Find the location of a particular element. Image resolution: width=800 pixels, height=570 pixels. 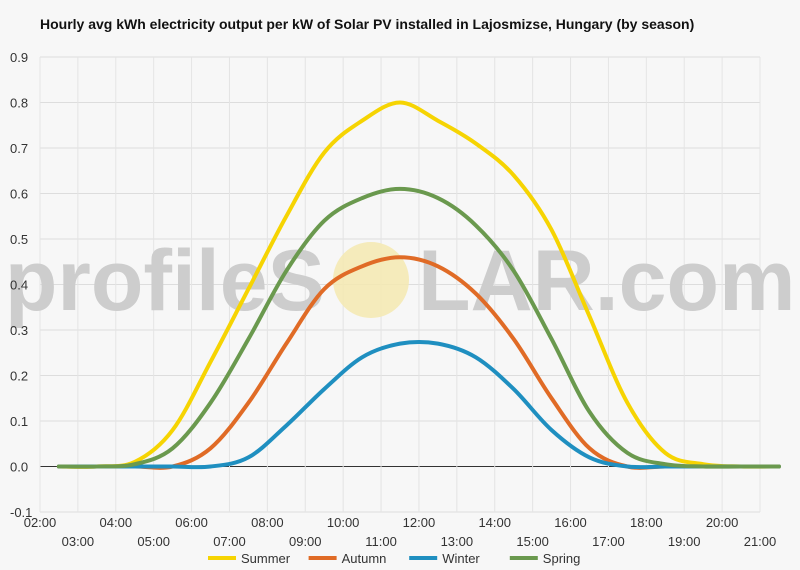

x-tick-label: 02:00 is located at coordinates (40, 522).